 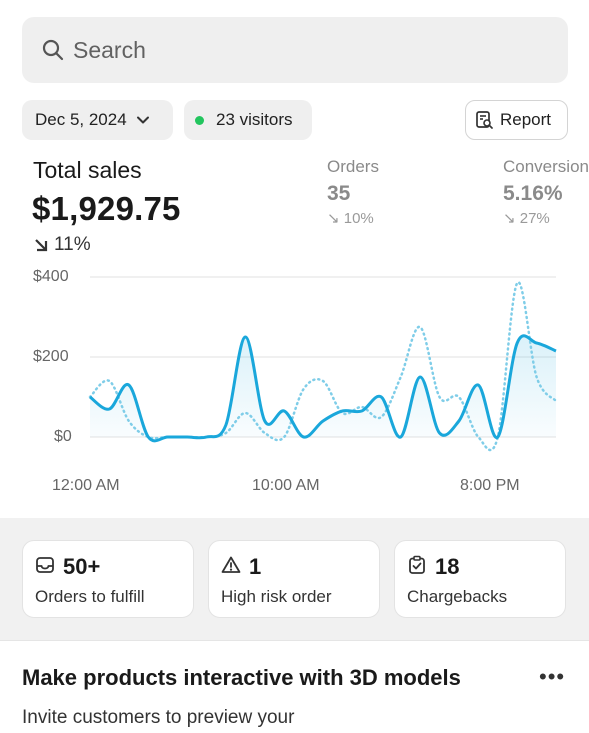 What do you see at coordinates (241, 677) in the screenshot?
I see `promo-title: Make products interactive with 3D models` at bounding box center [241, 677].